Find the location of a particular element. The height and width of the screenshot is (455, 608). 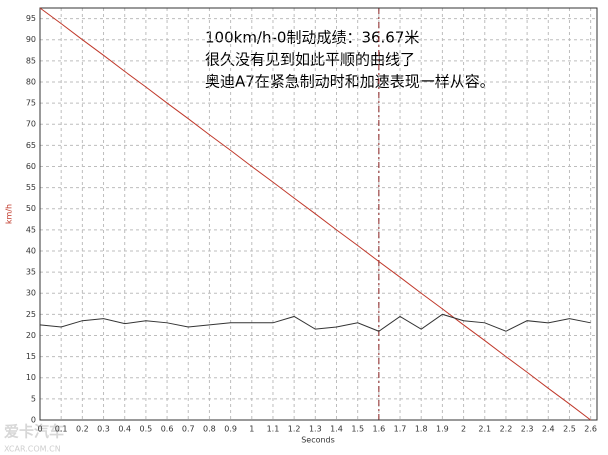

x-tick-label: 1.6 is located at coordinates (378, 429).